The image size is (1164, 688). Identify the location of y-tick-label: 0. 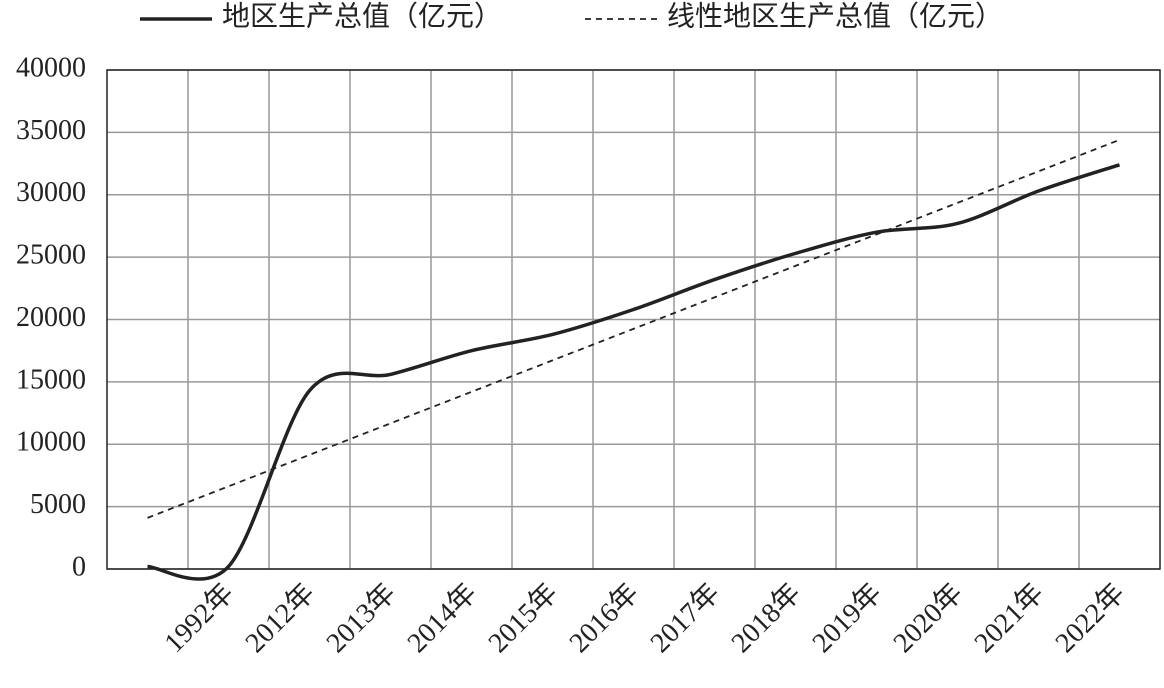
(79, 566).